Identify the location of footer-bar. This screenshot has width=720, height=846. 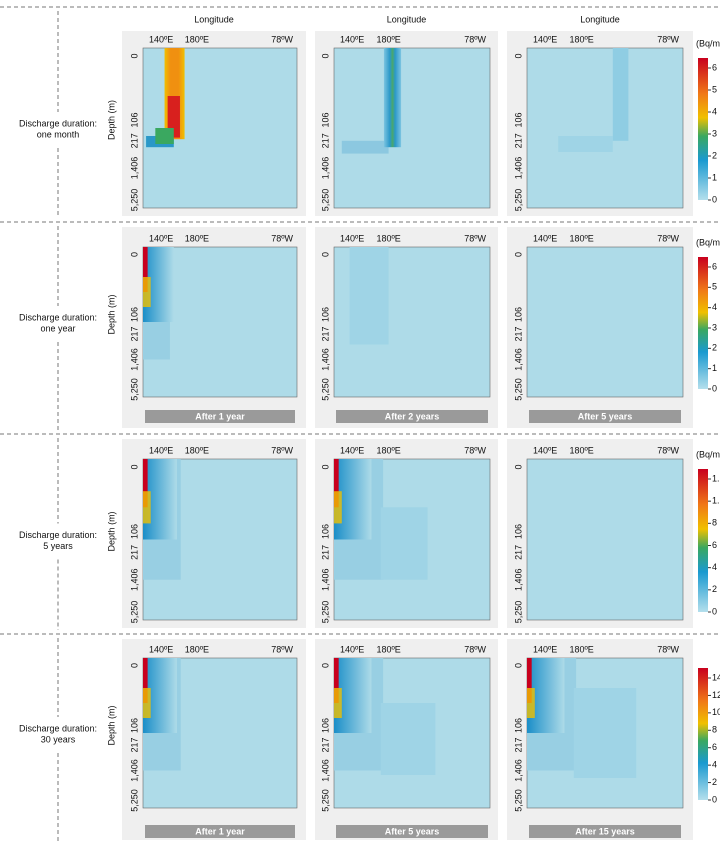
(412, 831).